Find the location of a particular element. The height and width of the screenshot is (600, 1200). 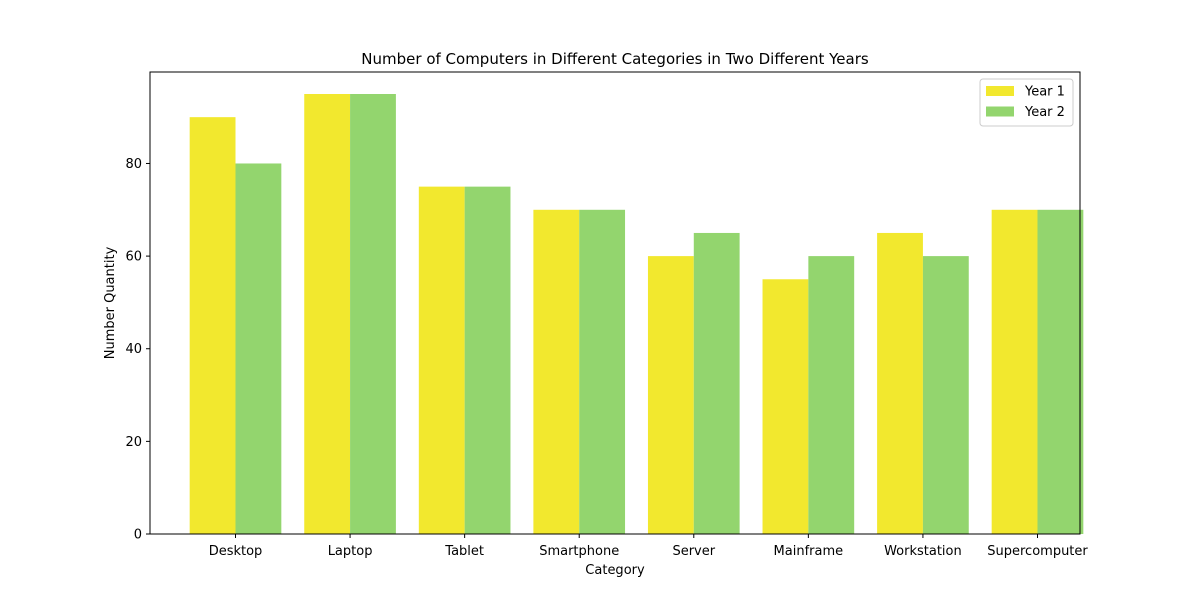

bar-1-smartphone is located at coordinates (556, 371).